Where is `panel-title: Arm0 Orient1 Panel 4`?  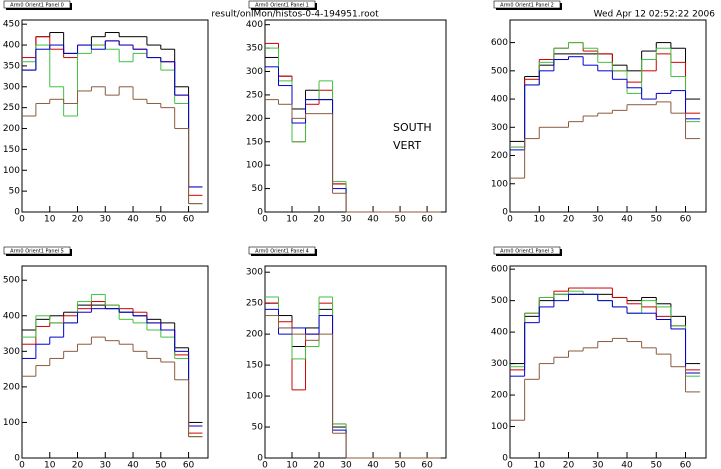
panel-title: Arm0 Orient1 Panel 4 is located at coordinates (282, 251).